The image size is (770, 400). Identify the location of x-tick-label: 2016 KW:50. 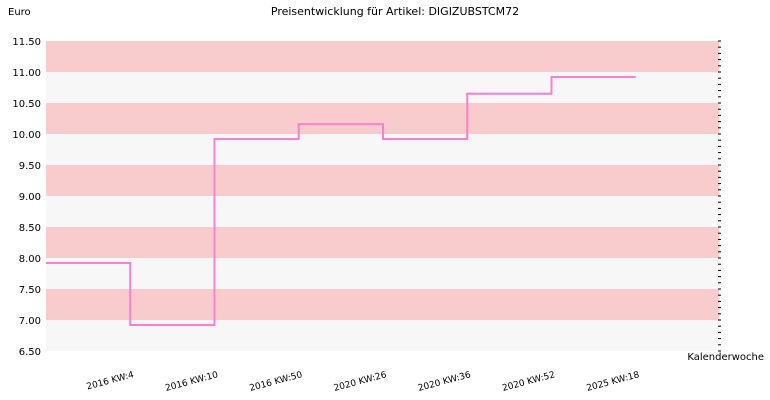
(276, 382).